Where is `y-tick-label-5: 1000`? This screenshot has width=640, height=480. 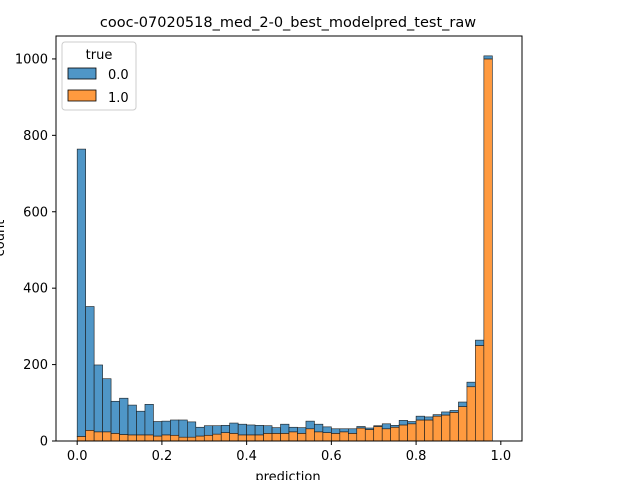
y-tick-label-5: 1000 is located at coordinates (31, 59).